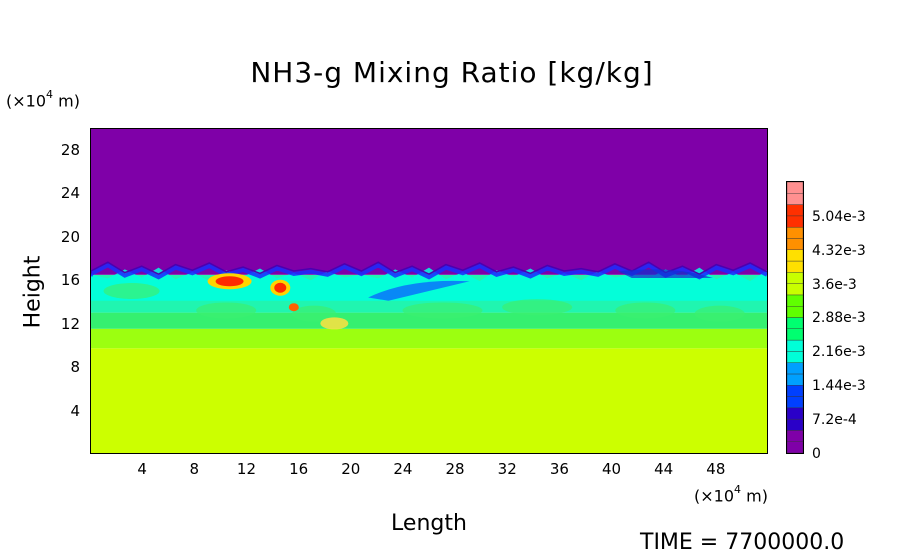  I want to click on y-tick-label: 8, so click(75, 367).